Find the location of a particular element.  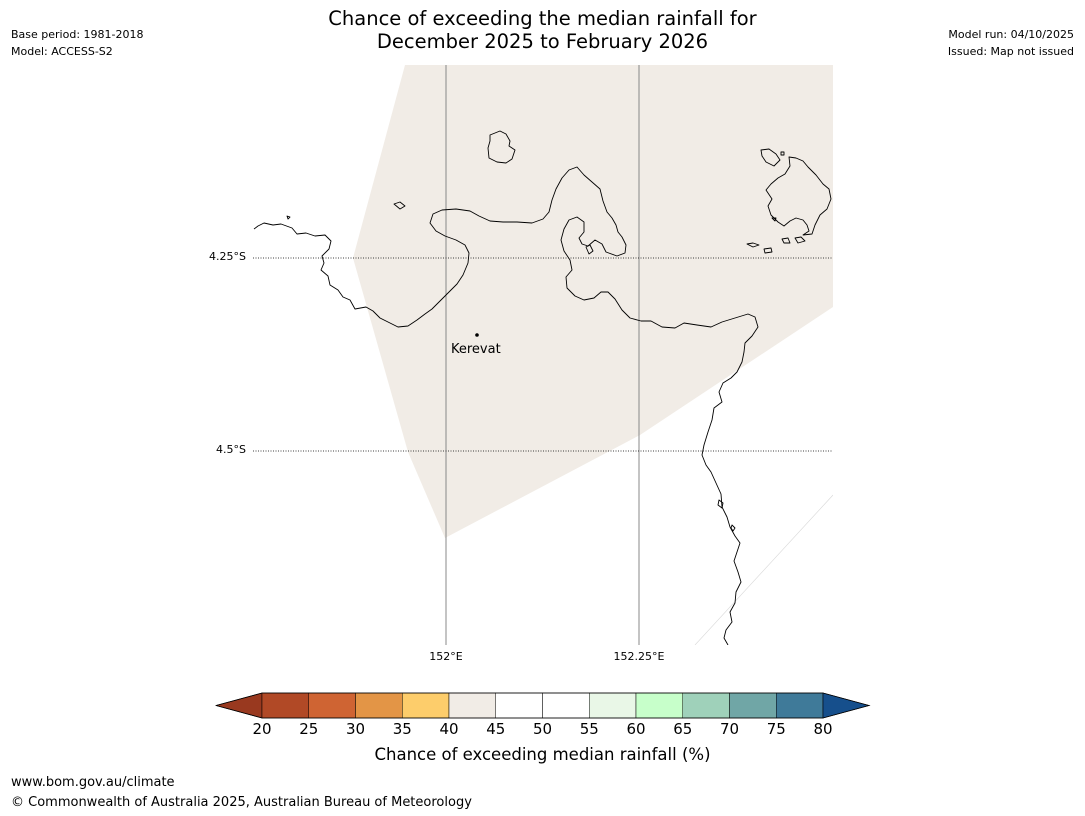

colorbar-tick-label: 55 is located at coordinates (589, 729).